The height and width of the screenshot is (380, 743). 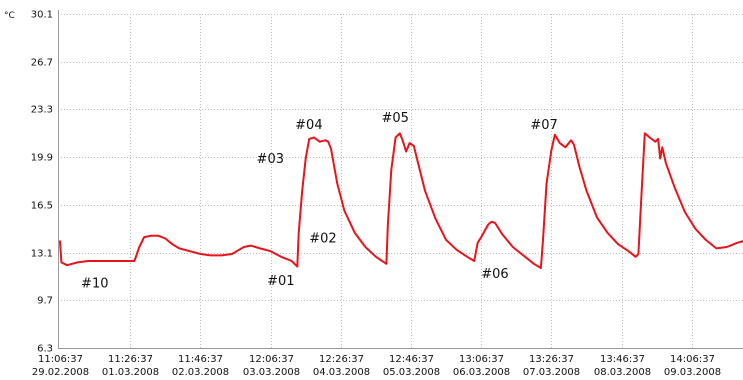 What do you see at coordinates (494, 274) in the screenshot?
I see `annotation-label: #06` at bounding box center [494, 274].